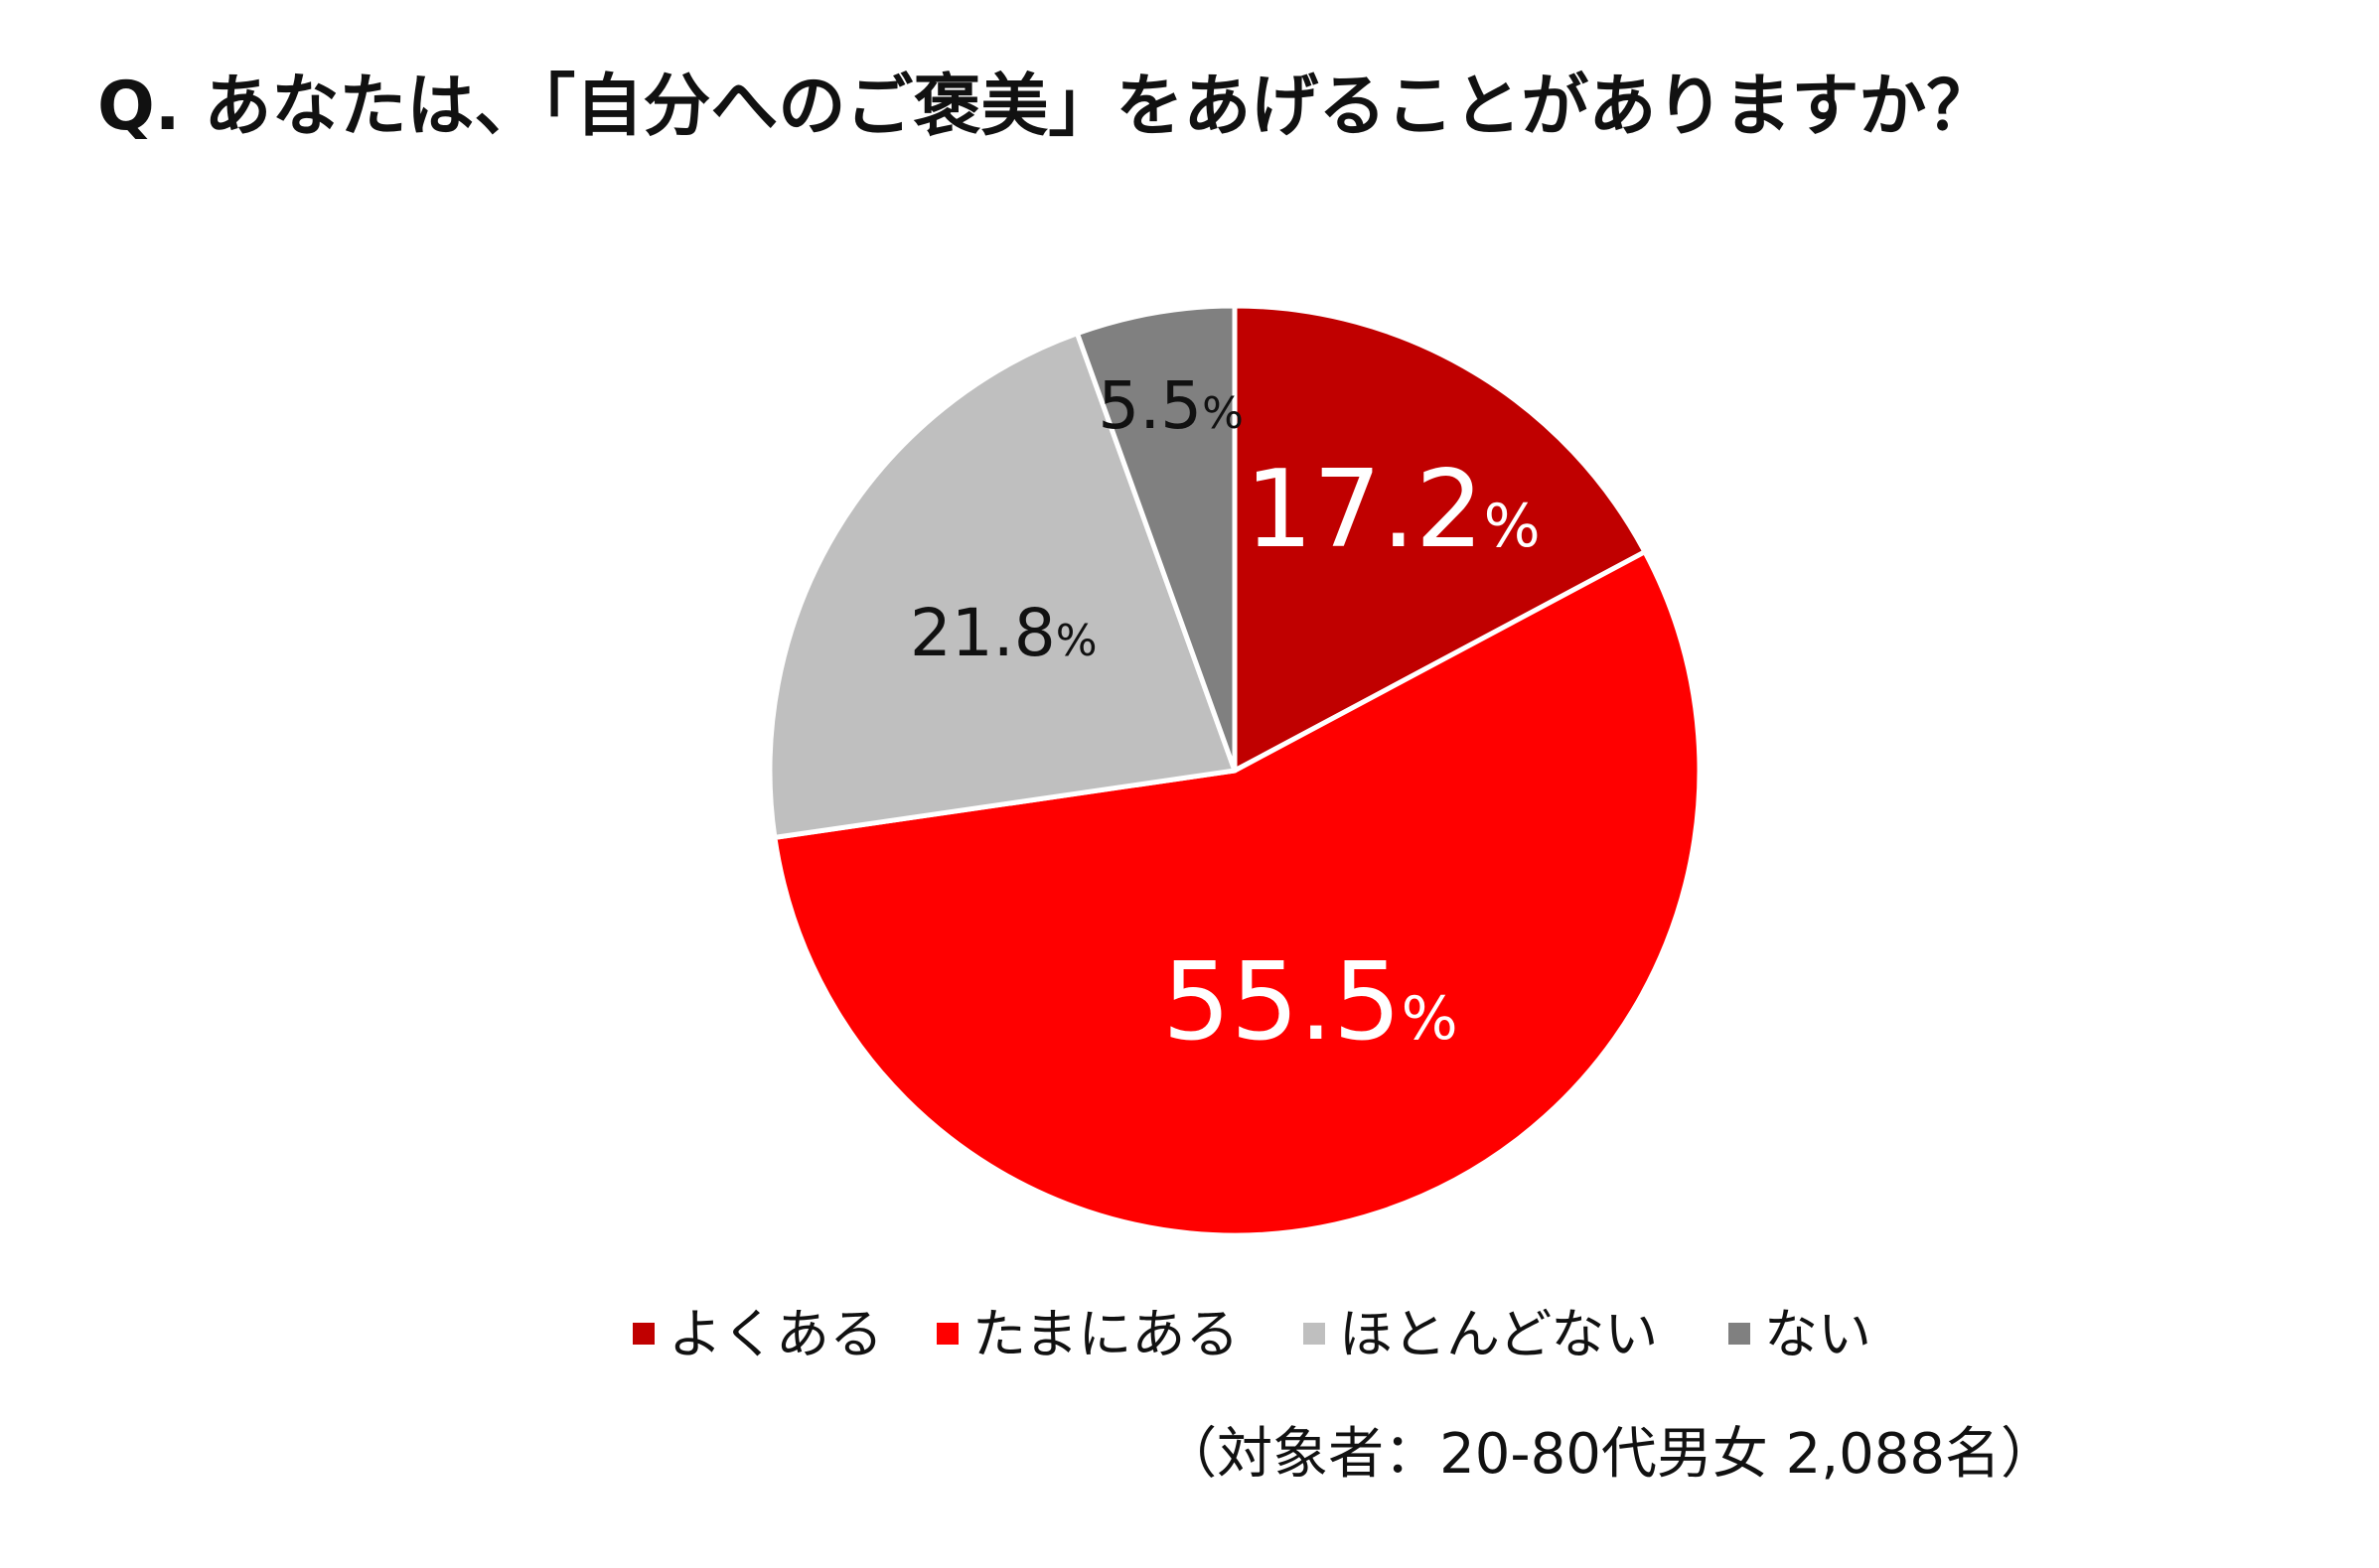  Describe the element at coordinates (1392, 510) in the screenshot. I see `data-label-1: 17.2%` at that location.